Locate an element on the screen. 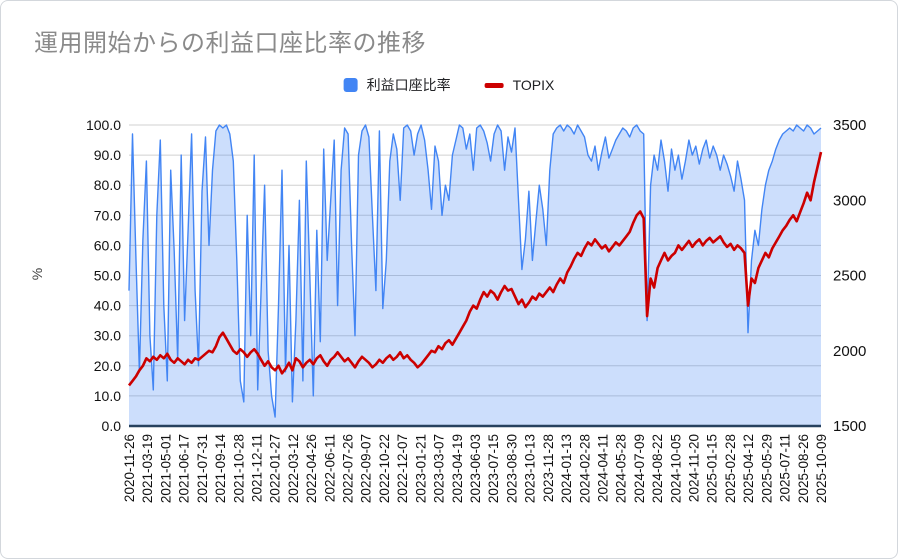 The image size is (898, 559). x-axis-tick-label: 2024-08-22 is located at coordinates (657, 468).